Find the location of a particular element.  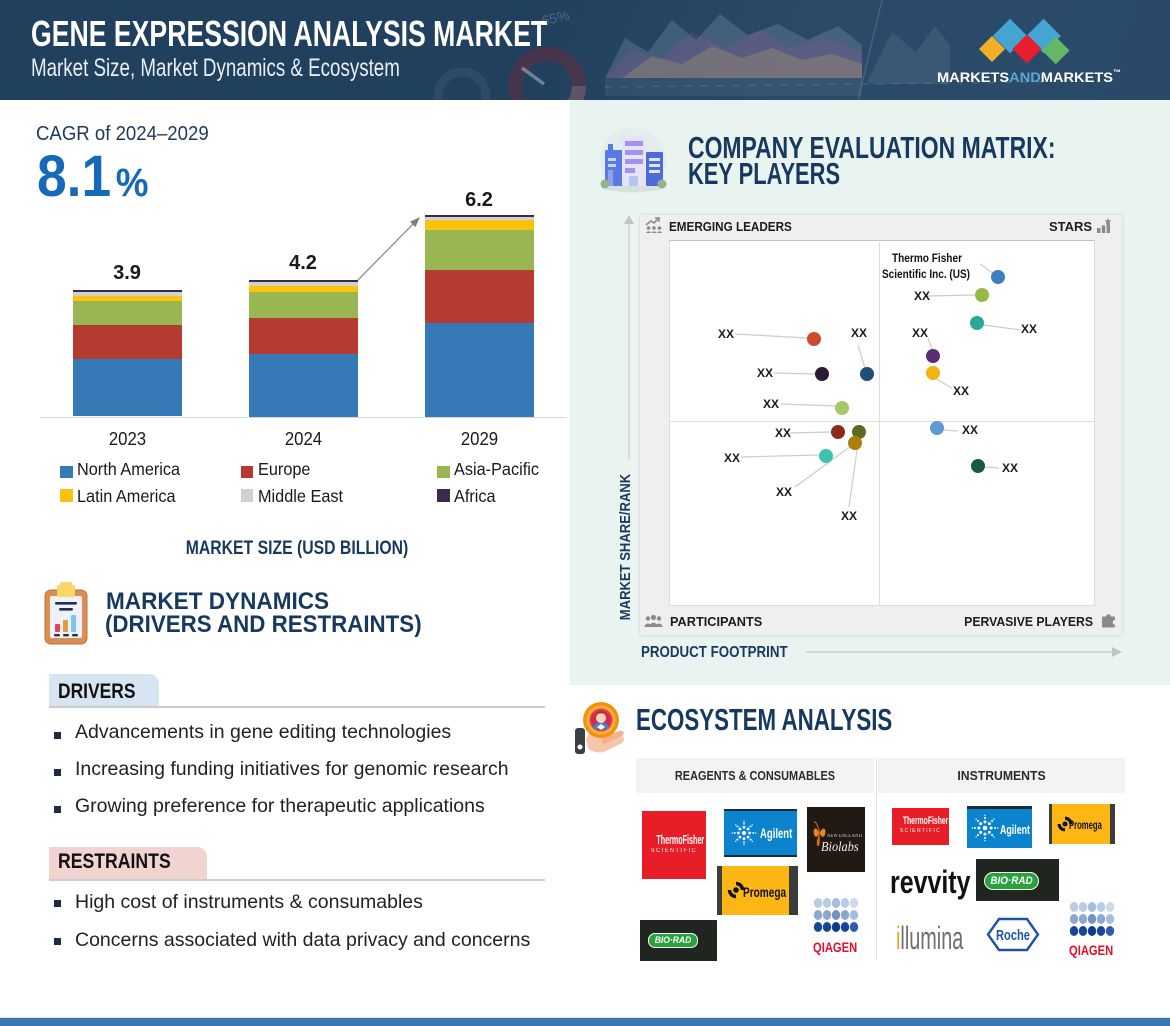

svg-text: ™ is located at coordinates (1117, 72).